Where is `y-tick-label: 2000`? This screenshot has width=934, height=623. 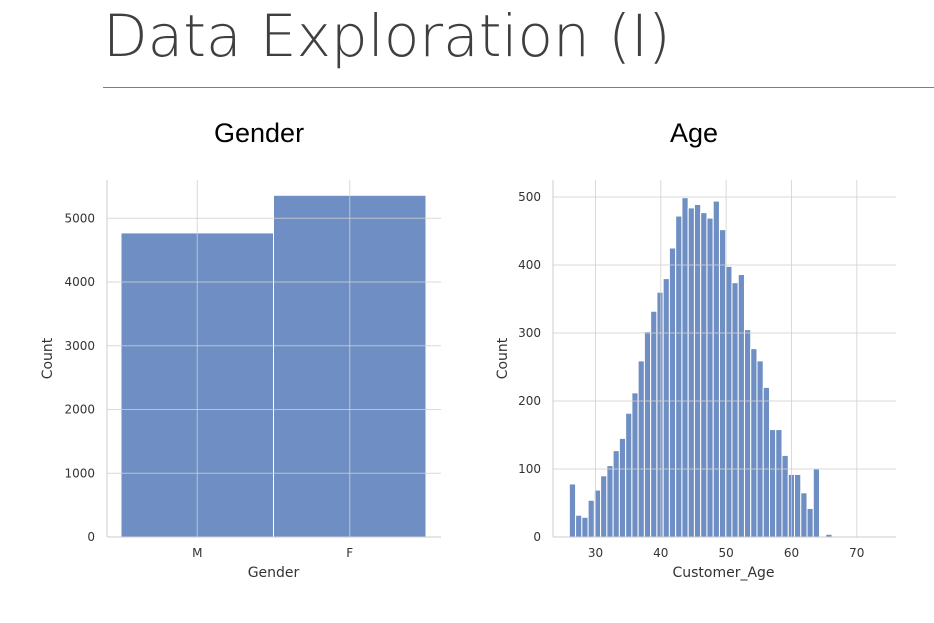 y-tick-label: 2000 is located at coordinates (79, 410).